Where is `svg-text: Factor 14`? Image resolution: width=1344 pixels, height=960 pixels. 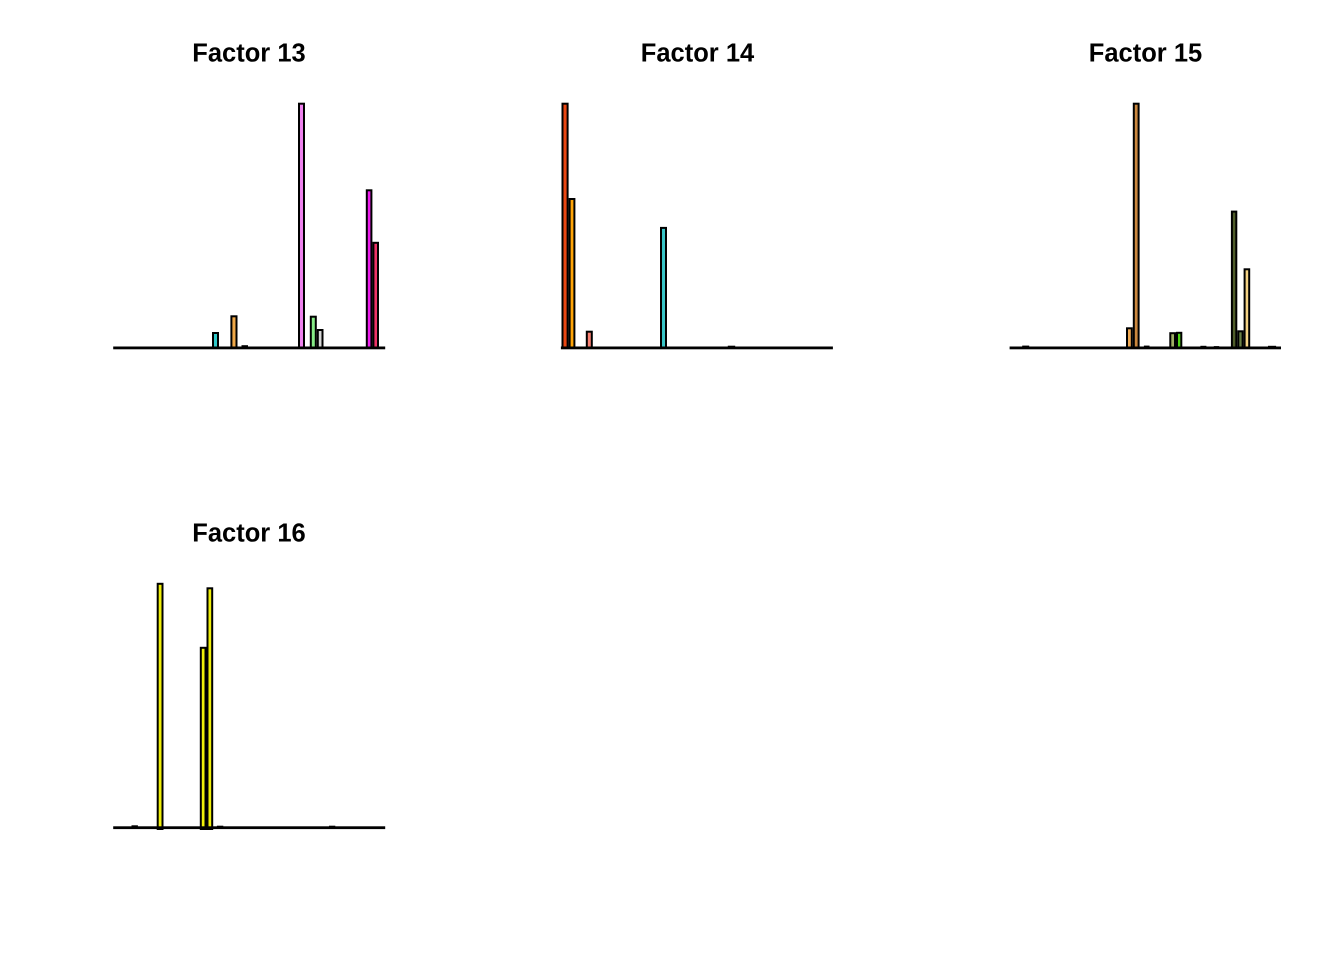
svg-text: Factor 14 is located at coordinates (698, 54).